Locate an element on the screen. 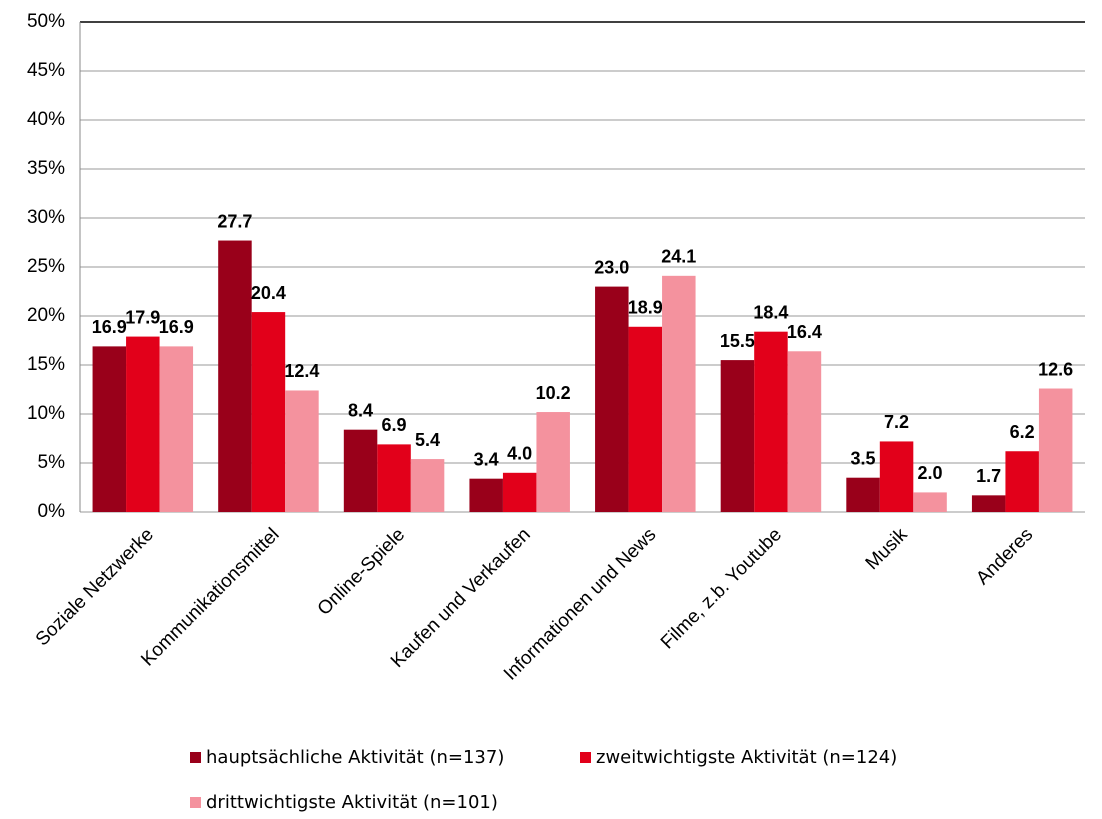 The width and height of the screenshot is (1102, 819). data-label: 17.9 is located at coordinates (142, 317).